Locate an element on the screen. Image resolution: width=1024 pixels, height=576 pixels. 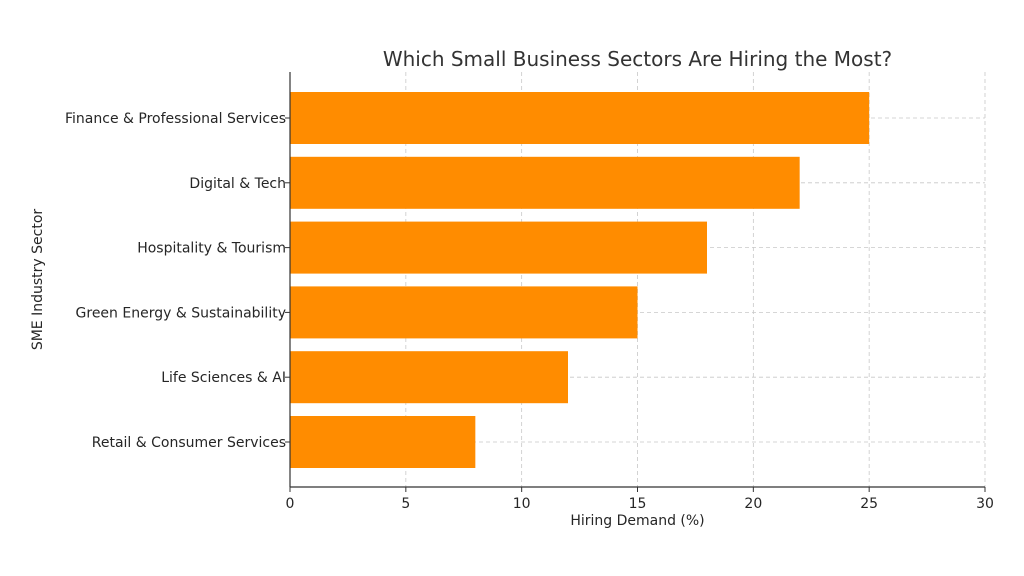
x-tick-label: 20 is located at coordinates (753, 504).